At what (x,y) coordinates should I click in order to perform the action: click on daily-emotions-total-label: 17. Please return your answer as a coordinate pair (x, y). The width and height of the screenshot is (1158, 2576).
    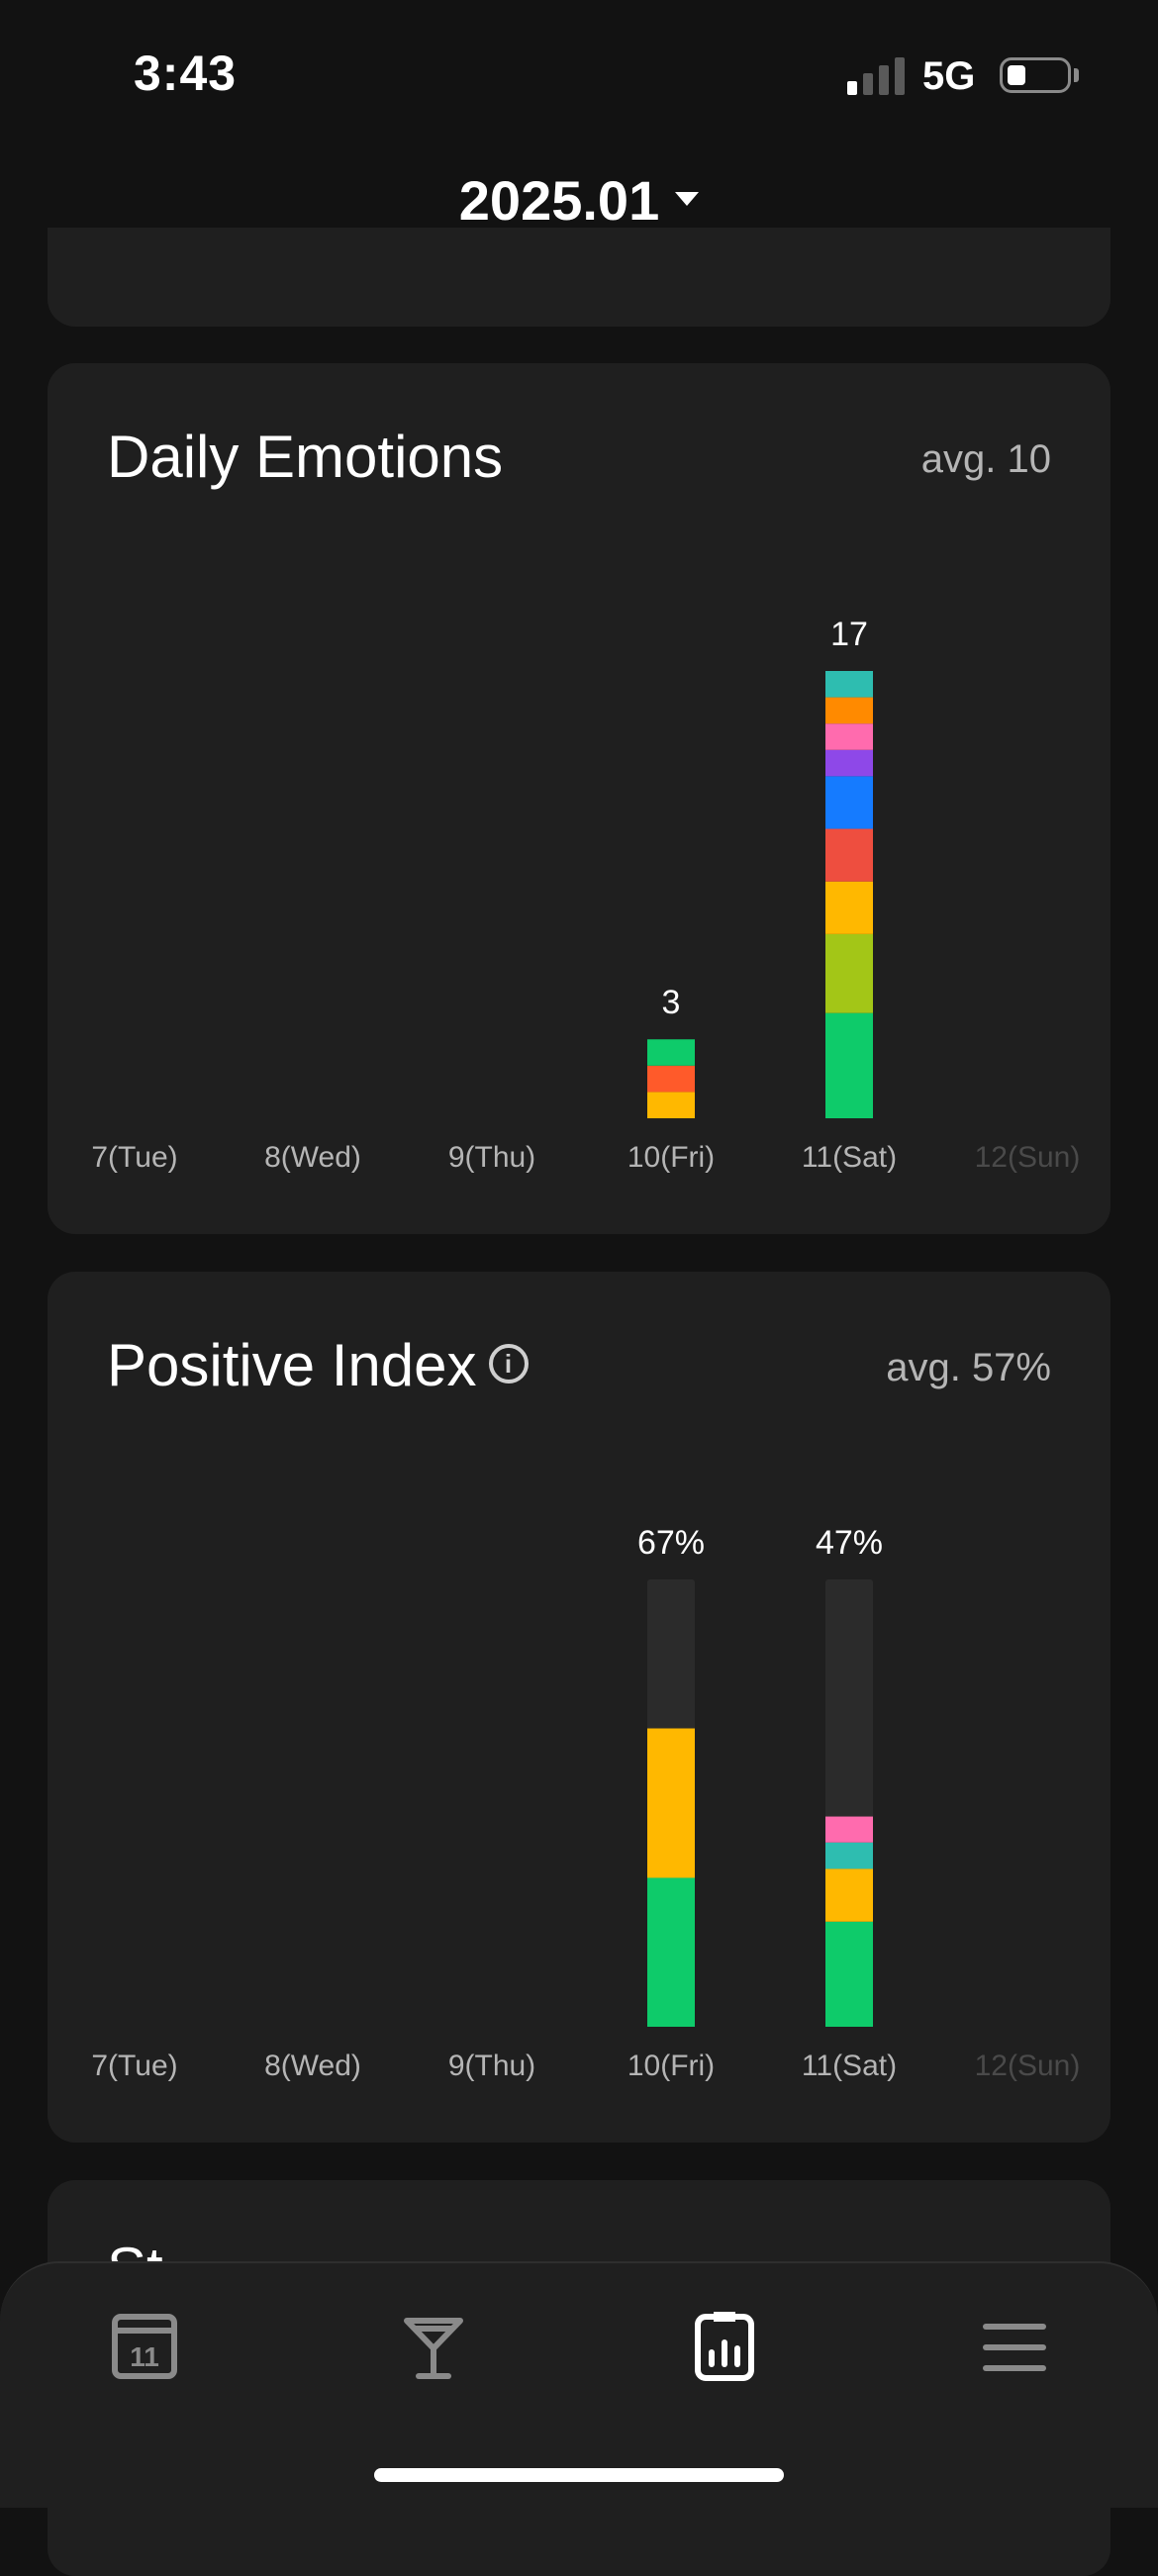
    Looking at the image, I should click on (849, 634).